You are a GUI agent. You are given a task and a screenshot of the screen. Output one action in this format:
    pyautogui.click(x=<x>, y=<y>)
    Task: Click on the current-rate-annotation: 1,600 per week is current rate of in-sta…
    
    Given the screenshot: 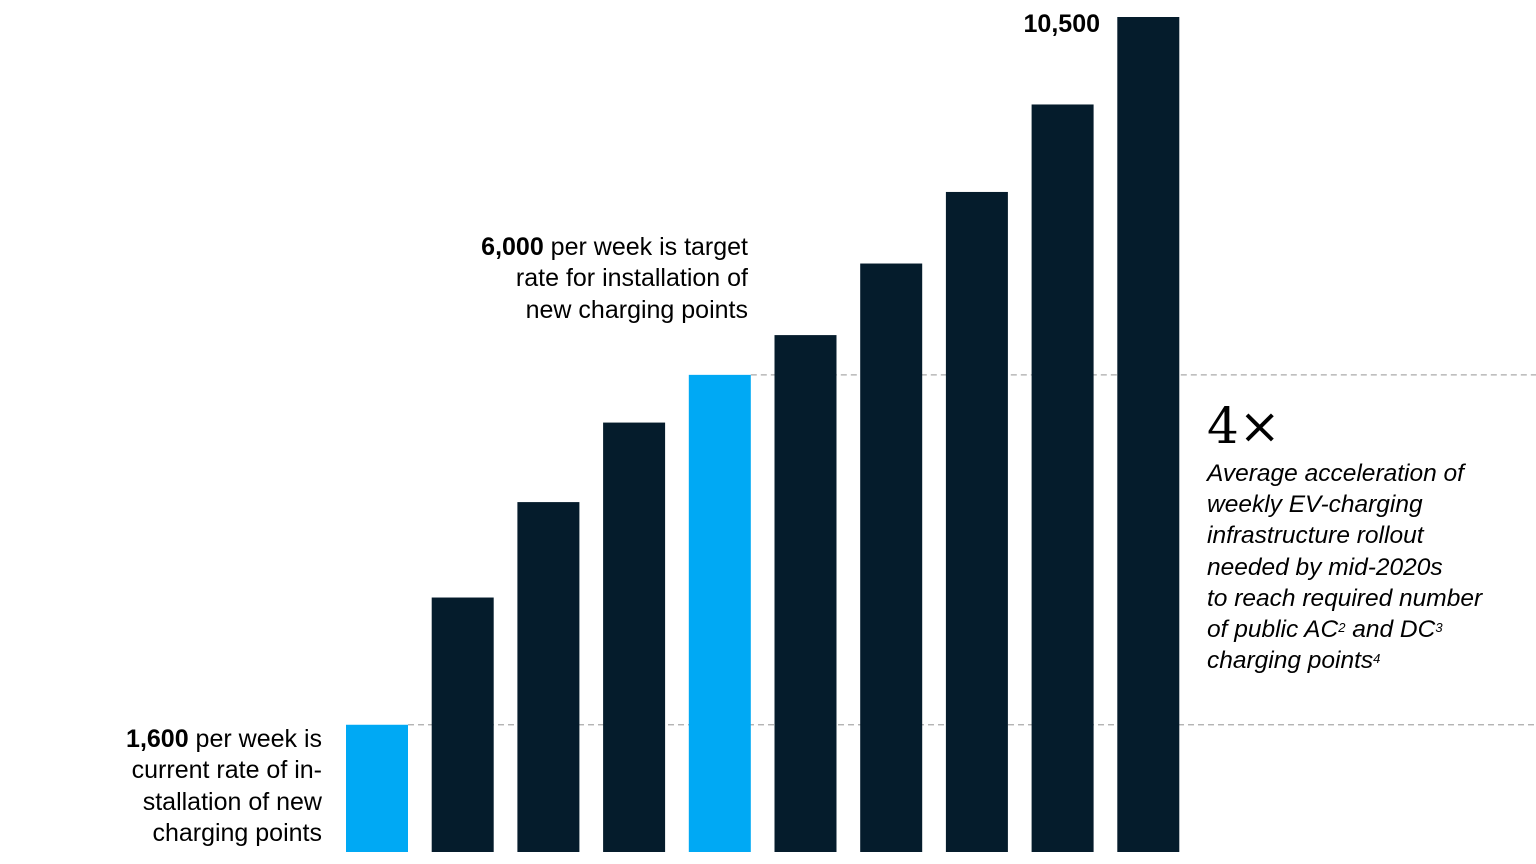 What is the action you would take?
    pyautogui.click(x=191, y=786)
    